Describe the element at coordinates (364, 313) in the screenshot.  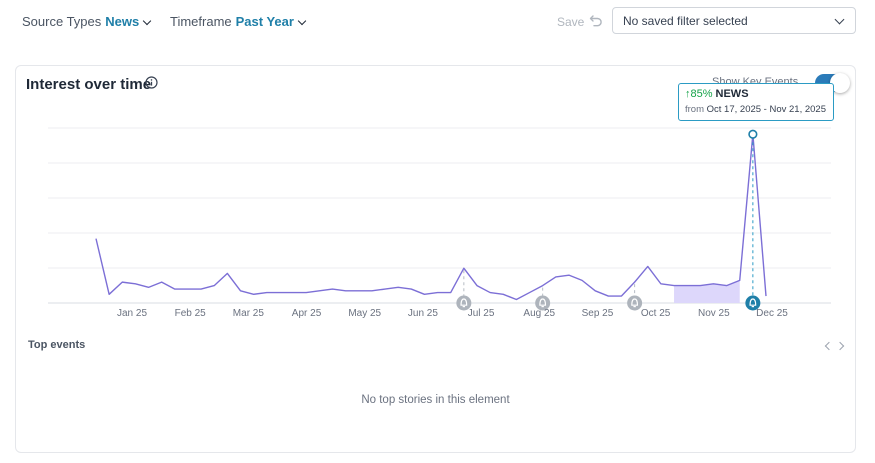
I see `x-tick-label: May 25` at that location.